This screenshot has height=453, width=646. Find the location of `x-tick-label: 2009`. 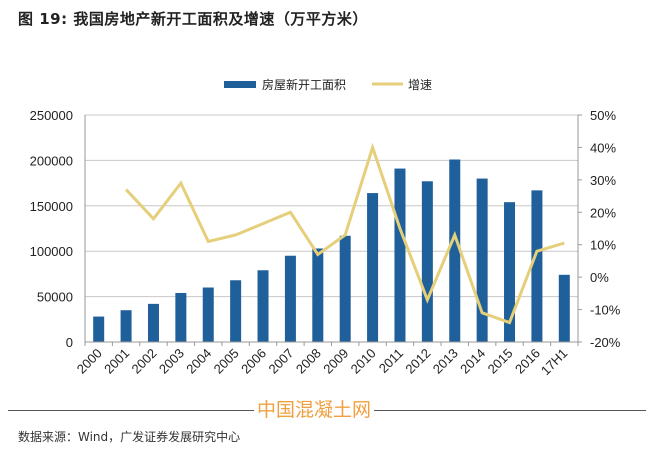

x-tick-label: 2009 is located at coordinates (335, 361).